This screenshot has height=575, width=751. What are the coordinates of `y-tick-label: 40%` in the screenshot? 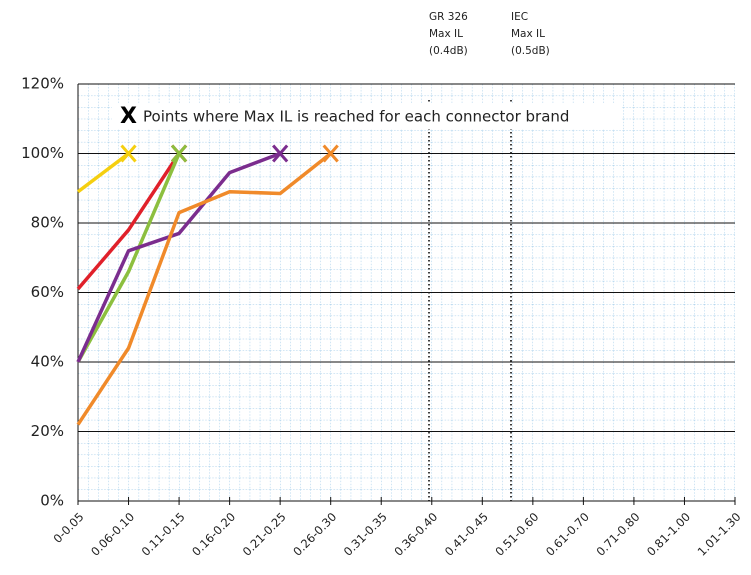 It's located at (47, 362).